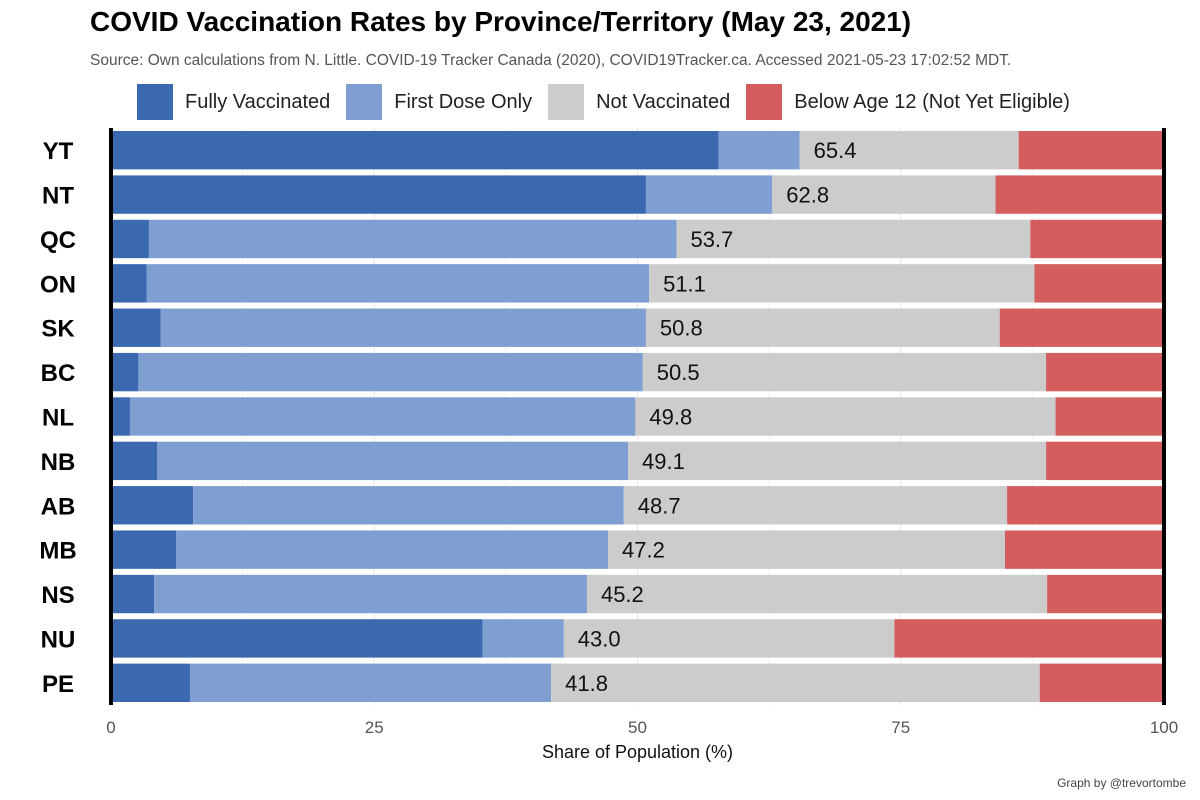 Image resolution: width=1200 pixels, height=800 pixels. What do you see at coordinates (684, 283) in the screenshot?
I see `data-label: 51.1` at bounding box center [684, 283].